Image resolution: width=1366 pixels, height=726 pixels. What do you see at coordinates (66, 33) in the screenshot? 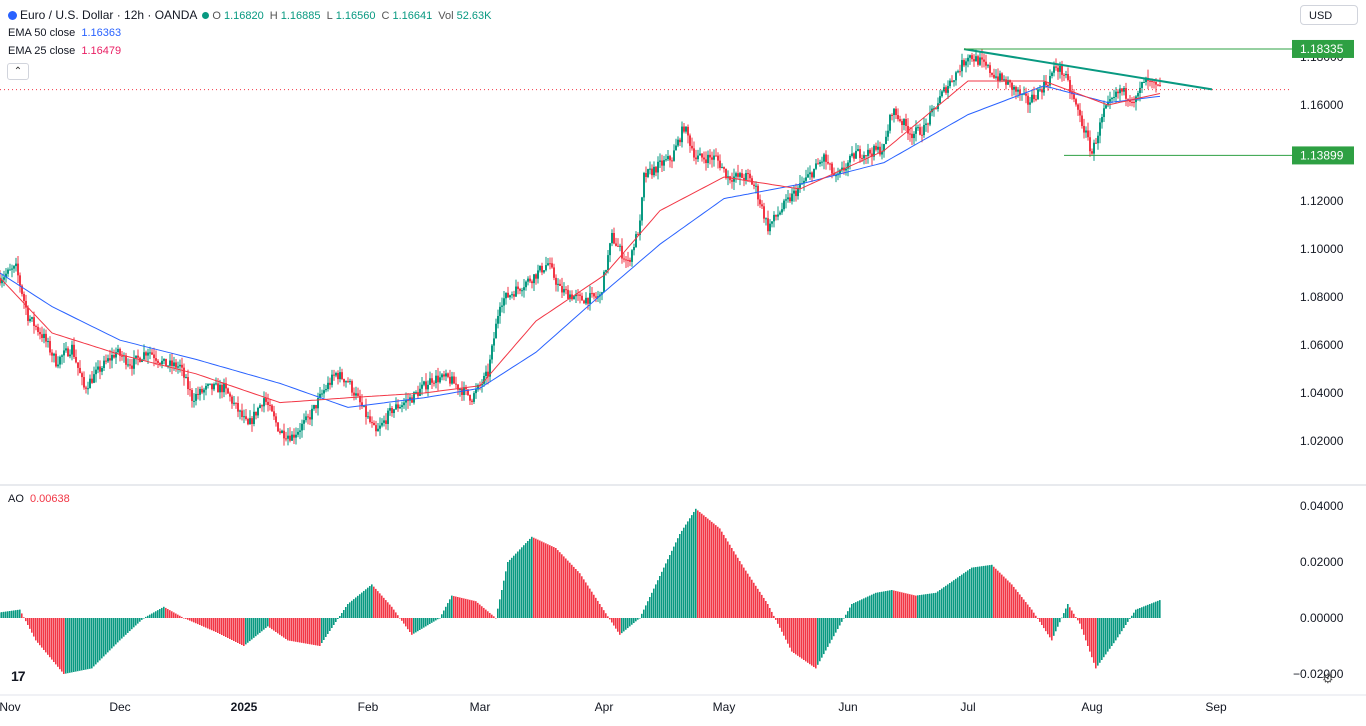
I see `ema50-legend: EMA 50 close 1.16363` at bounding box center [66, 33].